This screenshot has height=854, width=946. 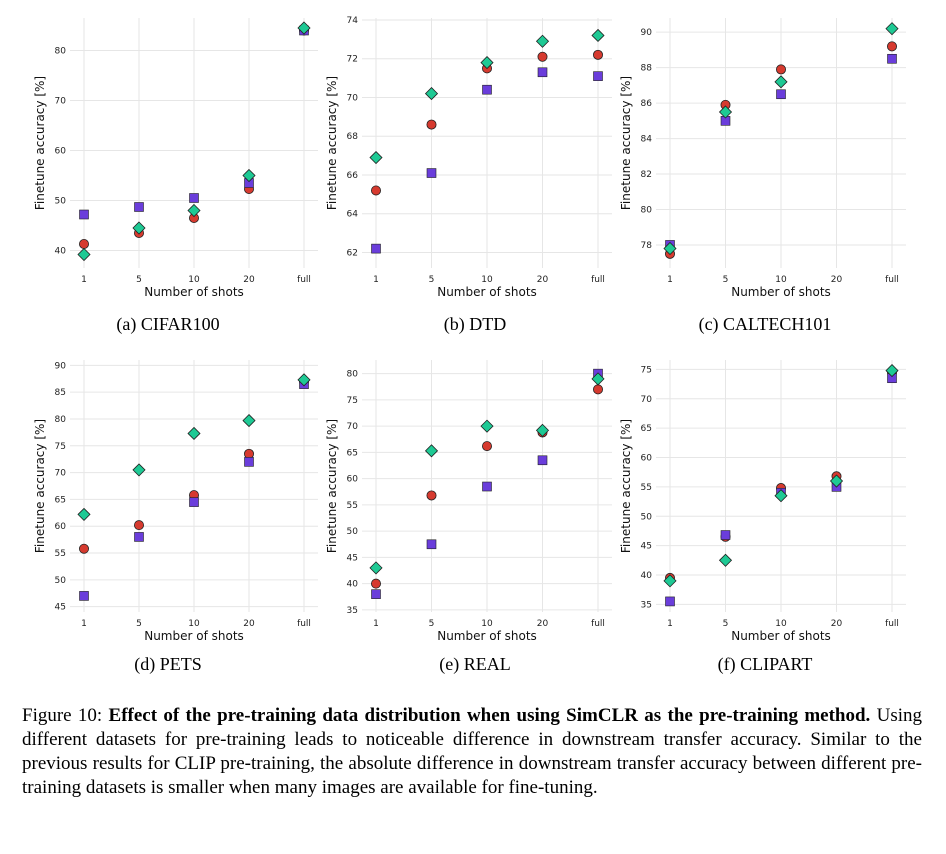 What do you see at coordinates (62, 715) in the screenshot?
I see `caption-label: Figure 10:` at bounding box center [62, 715].